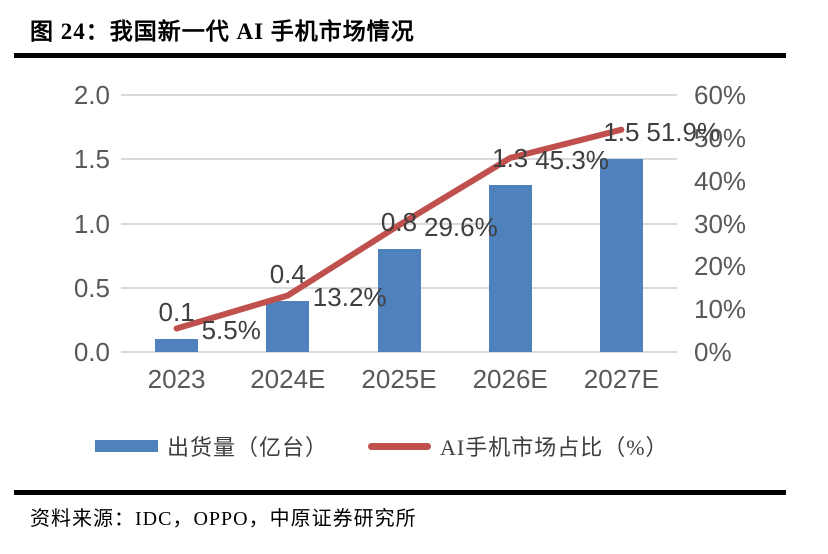 The height and width of the screenshot is (554, 828). I want to click on x-axis-category-label: 2024E, so click(288, 379).